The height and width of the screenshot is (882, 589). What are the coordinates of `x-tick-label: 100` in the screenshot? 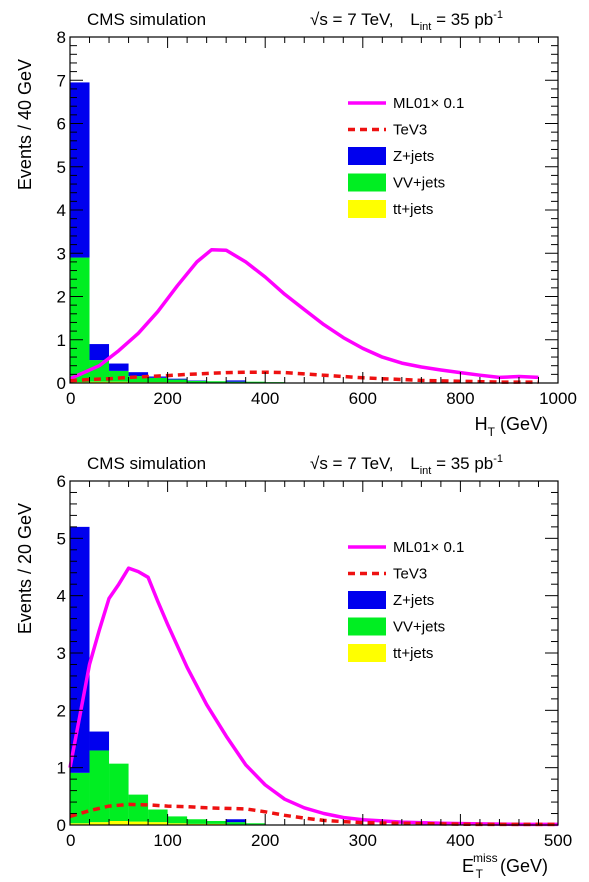 It's located at (167, 840).